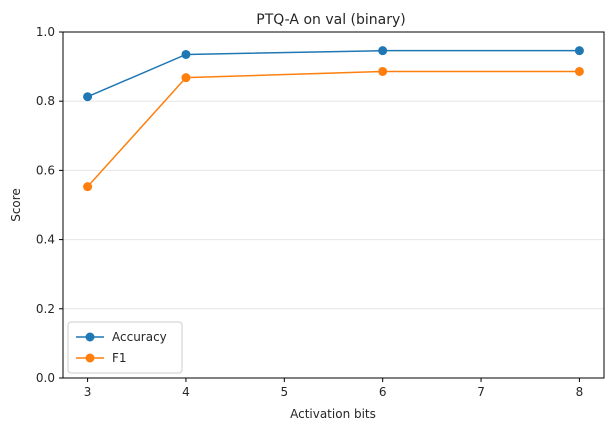 The width and height of the screenshot is (613, 432). Describe the element at coordinates (45, 309) in the screenshot. I see `y-tick-label: 0.2` at that location.